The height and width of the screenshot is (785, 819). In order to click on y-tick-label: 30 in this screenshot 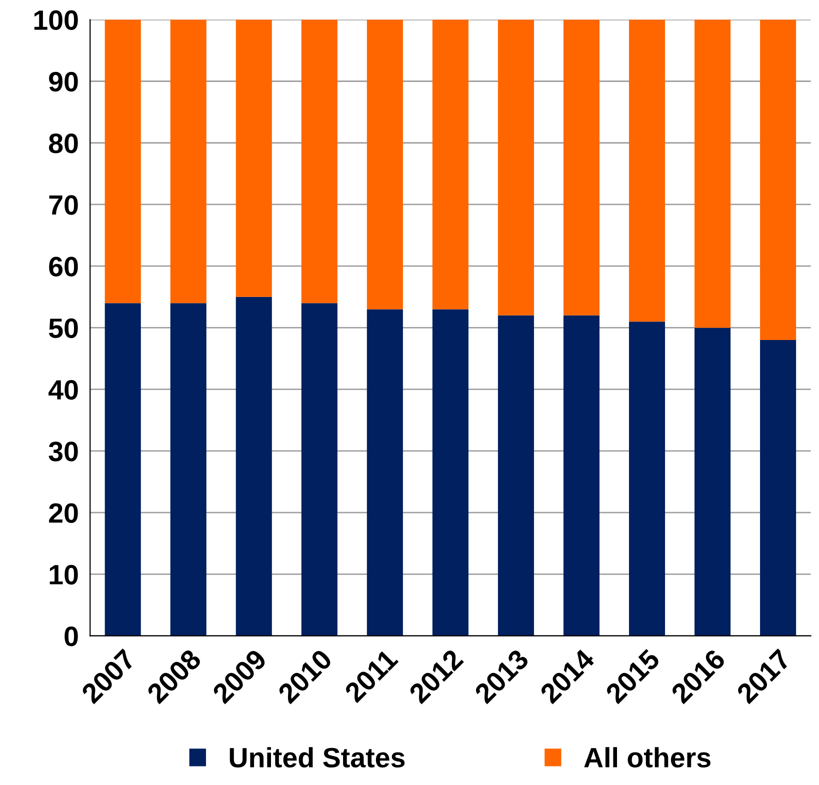, I will do `click(63, 452)`.